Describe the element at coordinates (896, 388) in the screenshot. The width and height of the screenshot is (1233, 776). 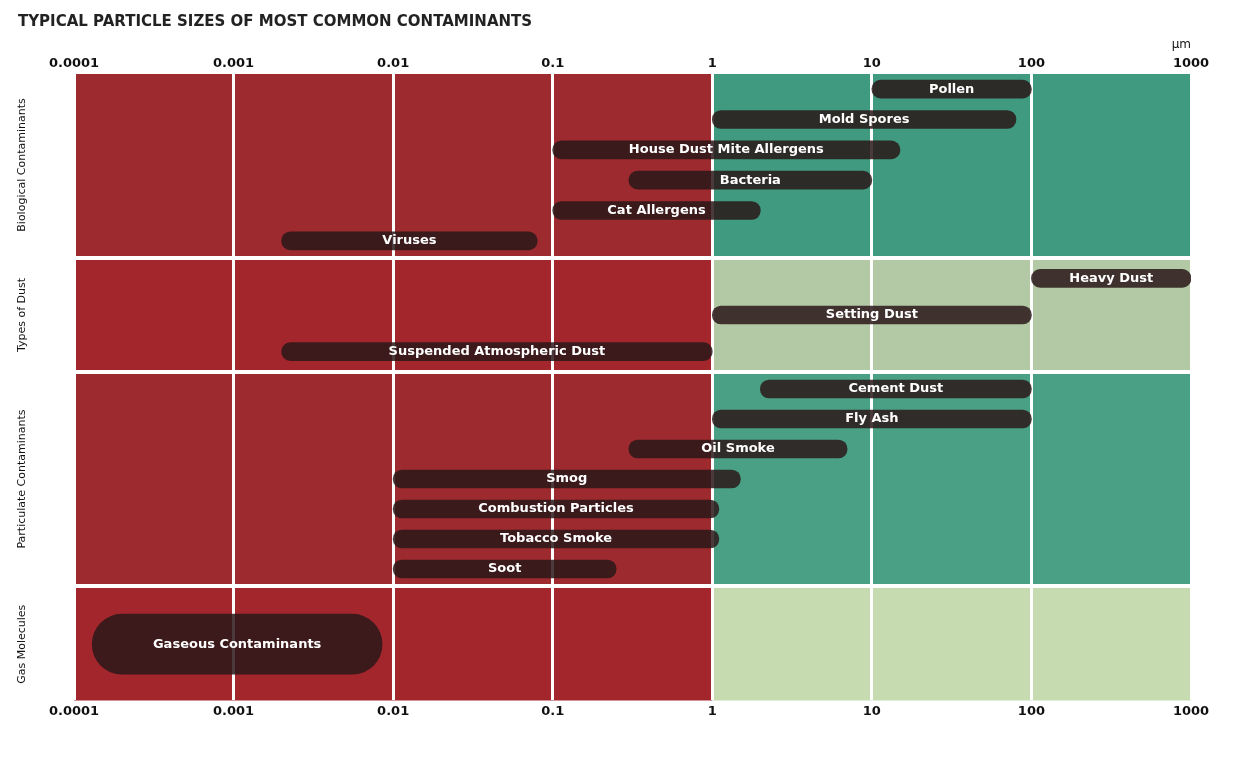
I see `category-label: Cement Dust` at that location.